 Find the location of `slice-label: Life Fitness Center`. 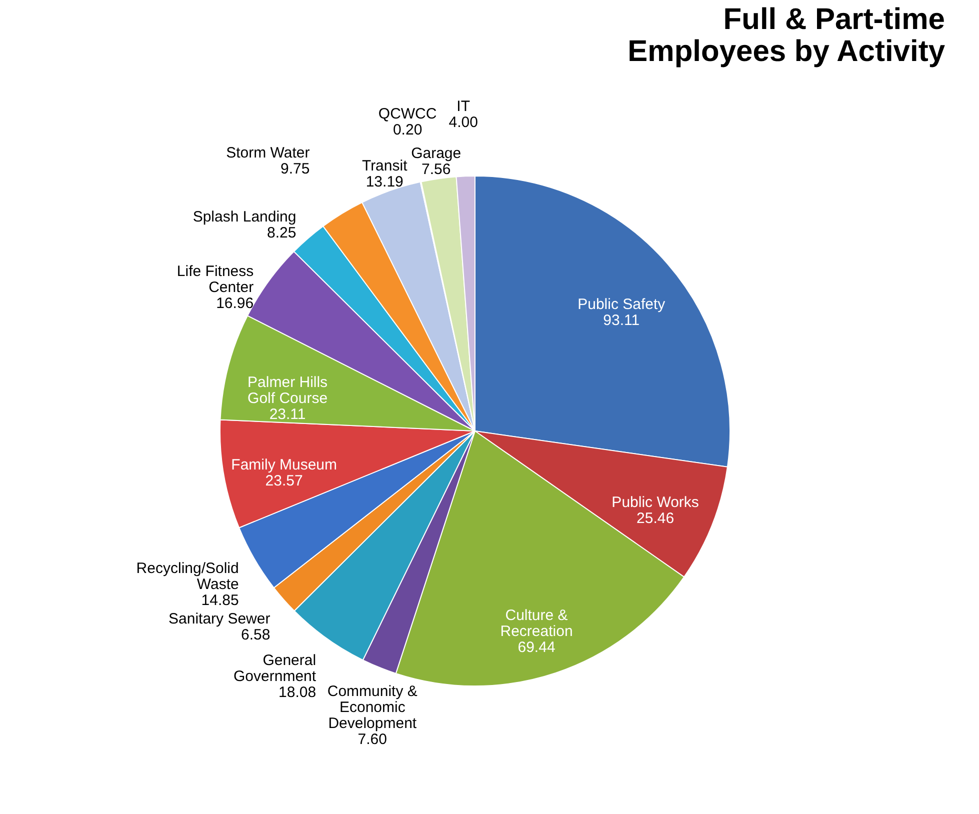

slice-label: Life Fitness Center is located at coordinates (215, 279).